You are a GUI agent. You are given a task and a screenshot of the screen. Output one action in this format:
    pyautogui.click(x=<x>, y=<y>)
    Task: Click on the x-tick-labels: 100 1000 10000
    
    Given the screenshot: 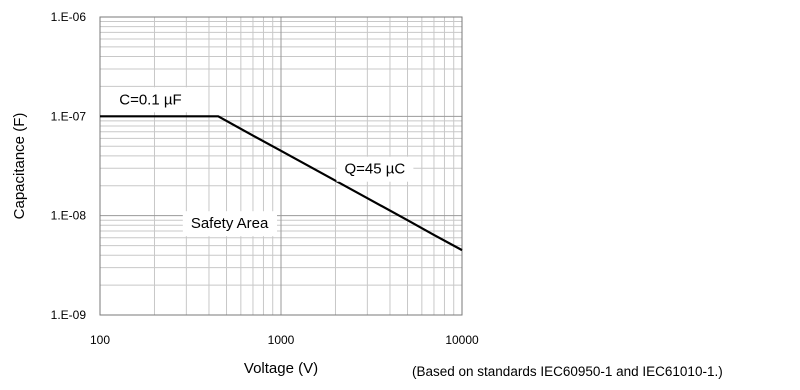 What is the action you would take?
    pyautogui.click(x=284, y=340)
    